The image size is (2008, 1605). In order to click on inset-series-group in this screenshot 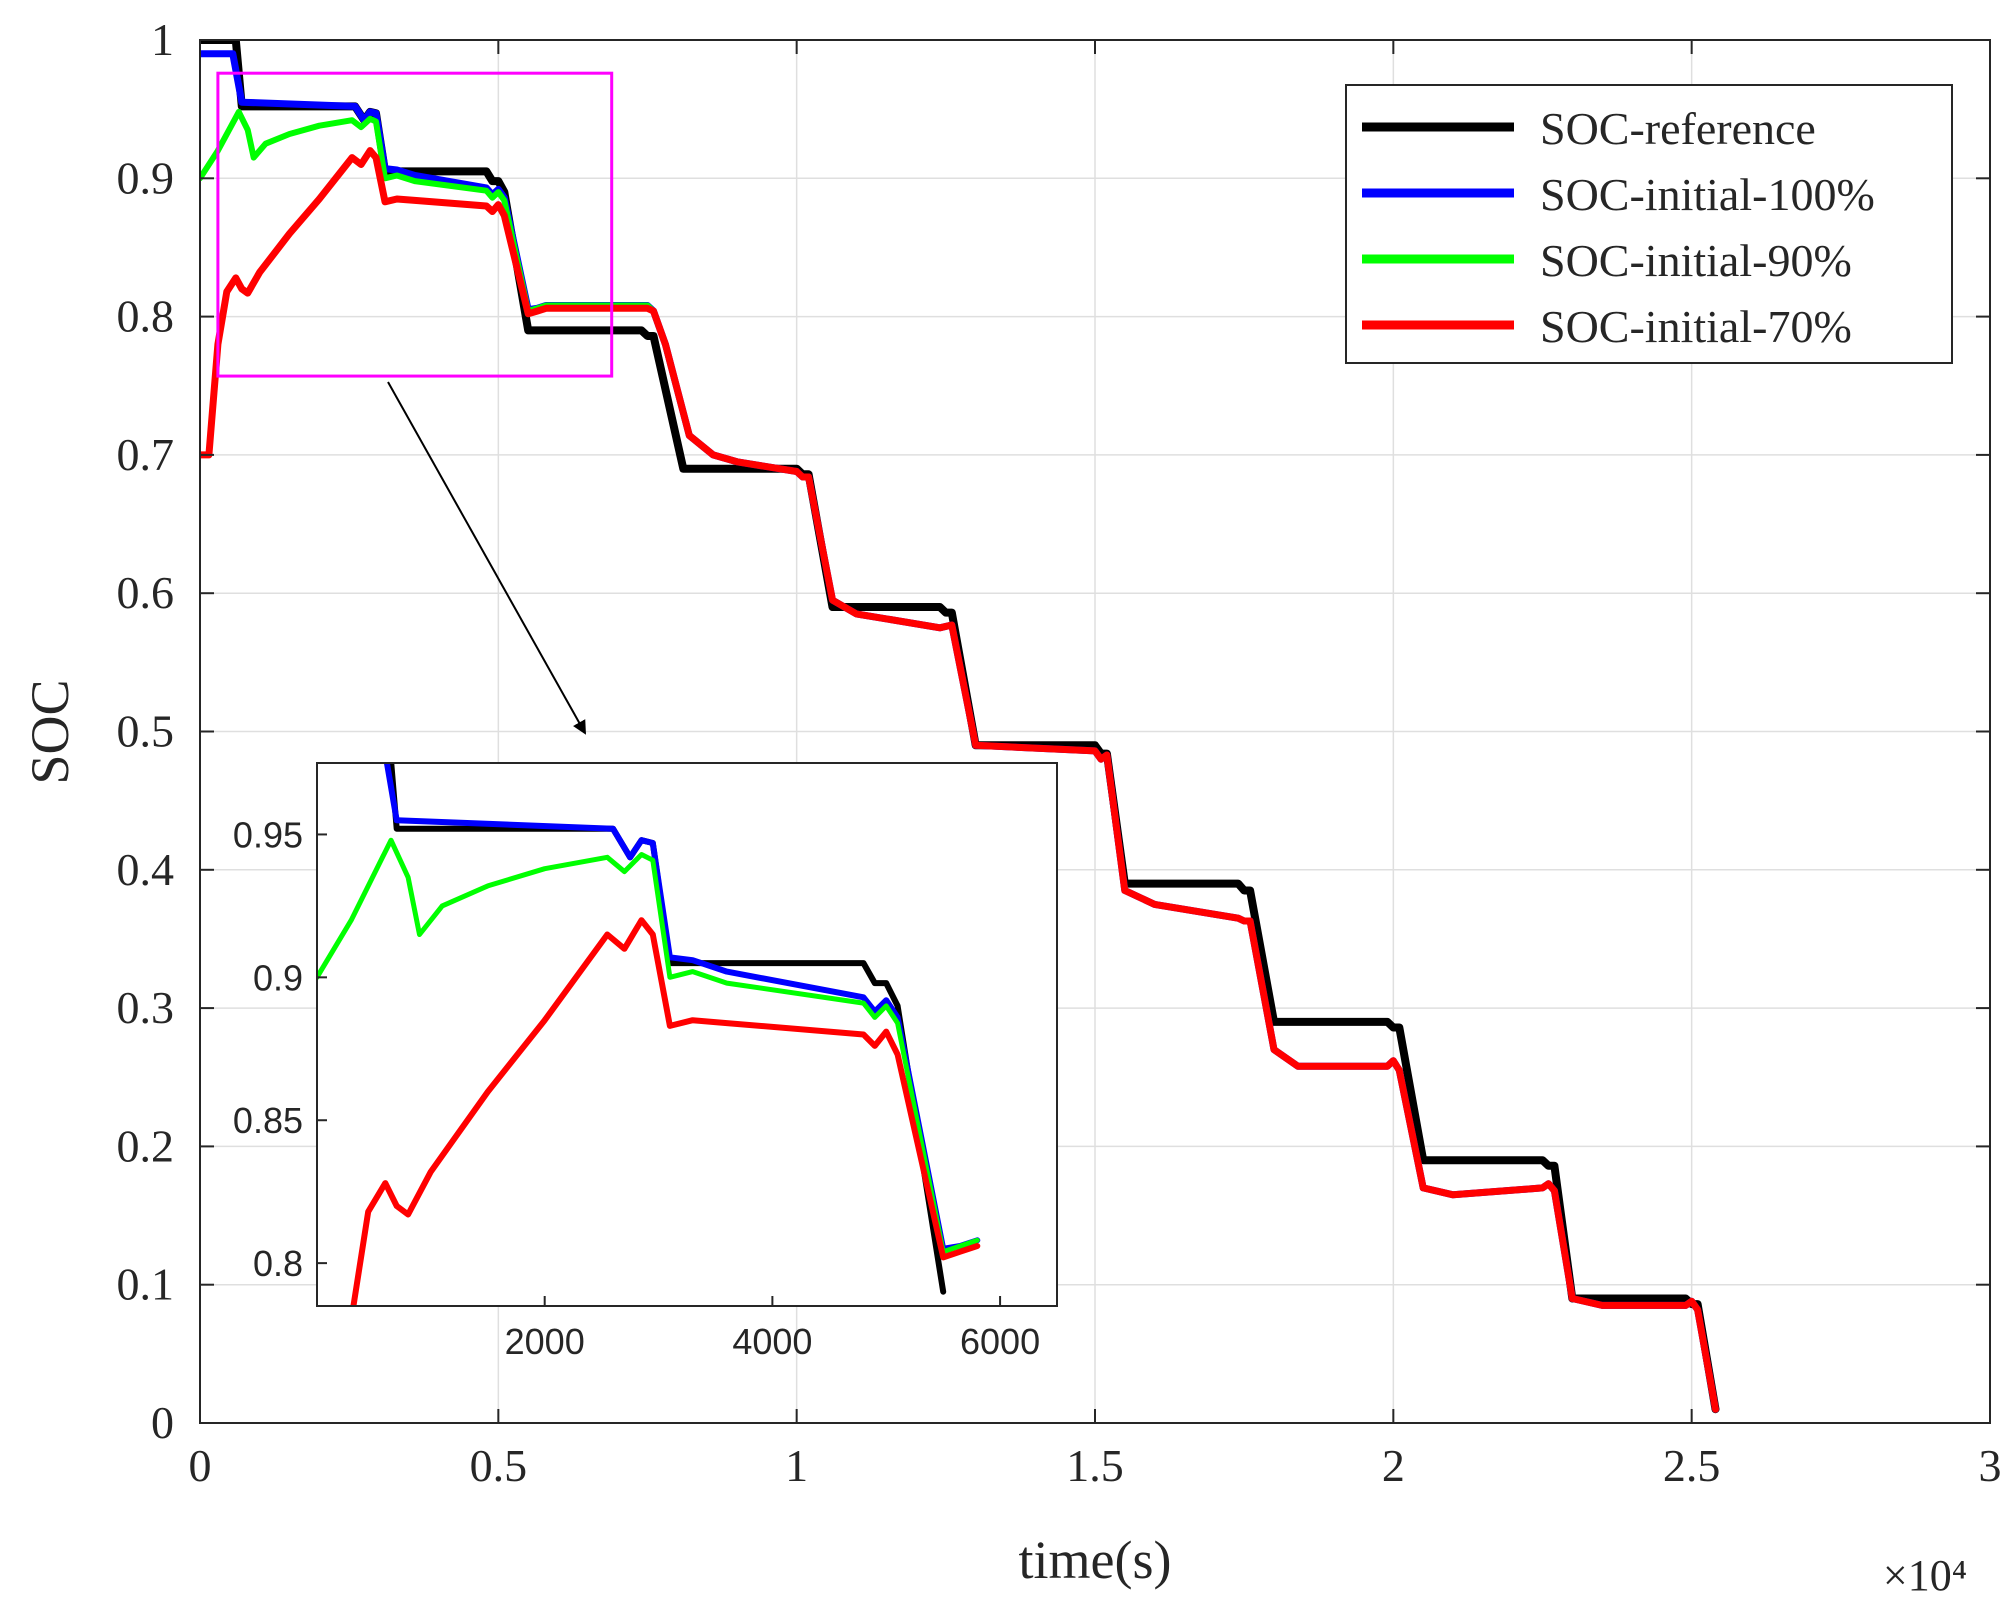, I will do `click(649, 1034)`.